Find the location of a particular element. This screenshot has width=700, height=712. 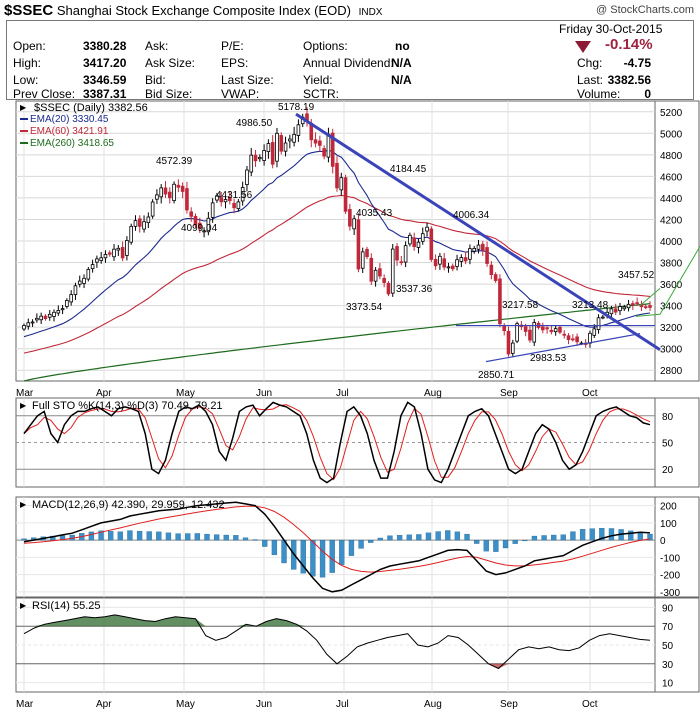

macd-y-tick: 200 is located at coordinates (668, 507).